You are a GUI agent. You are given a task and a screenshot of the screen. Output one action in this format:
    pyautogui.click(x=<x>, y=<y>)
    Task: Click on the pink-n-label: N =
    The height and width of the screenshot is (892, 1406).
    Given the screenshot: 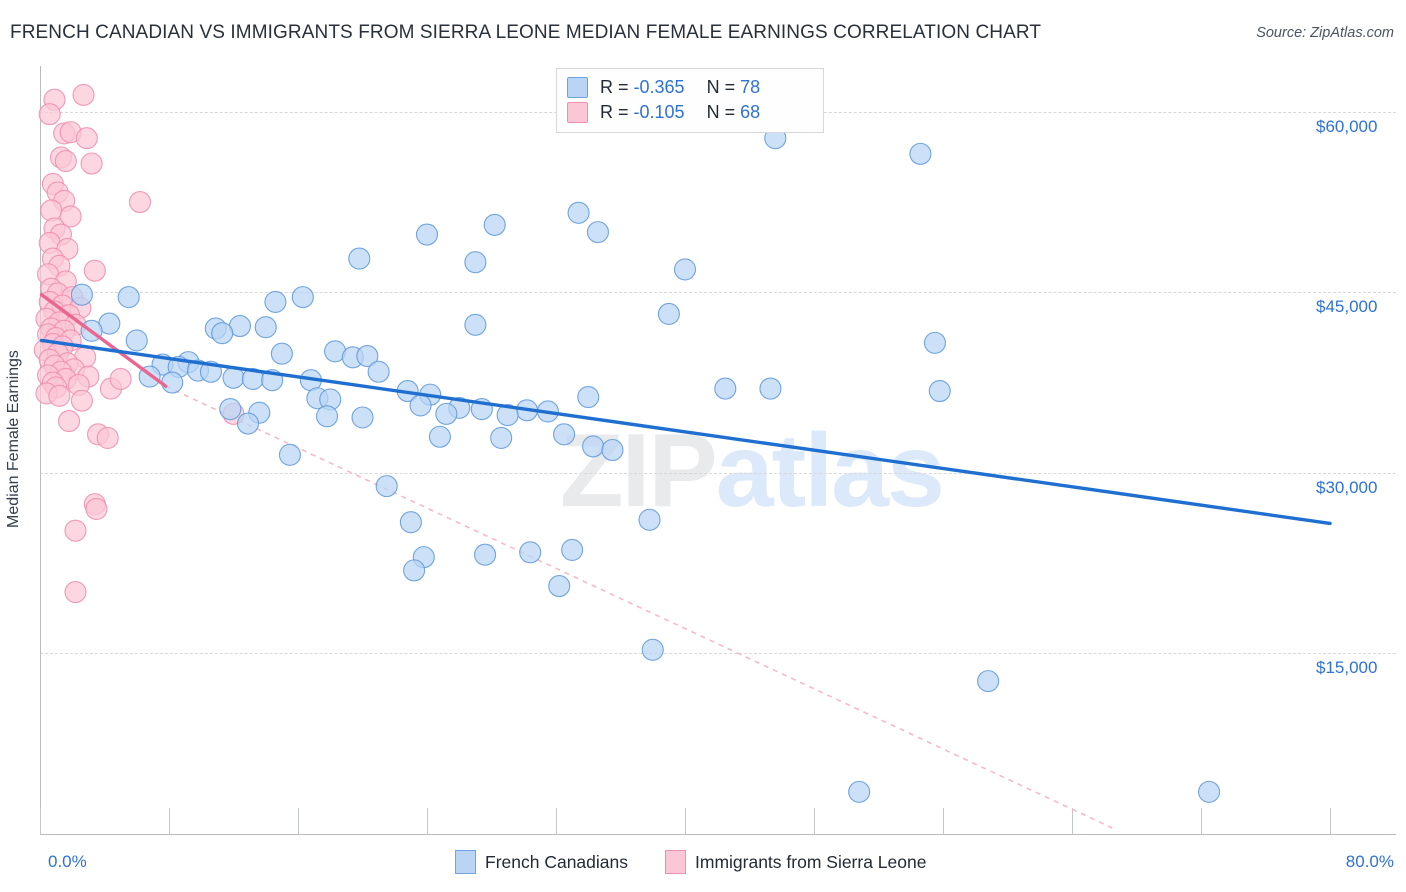 What is the action you would take?
    pyautogui.click(x=721, y=112)
    